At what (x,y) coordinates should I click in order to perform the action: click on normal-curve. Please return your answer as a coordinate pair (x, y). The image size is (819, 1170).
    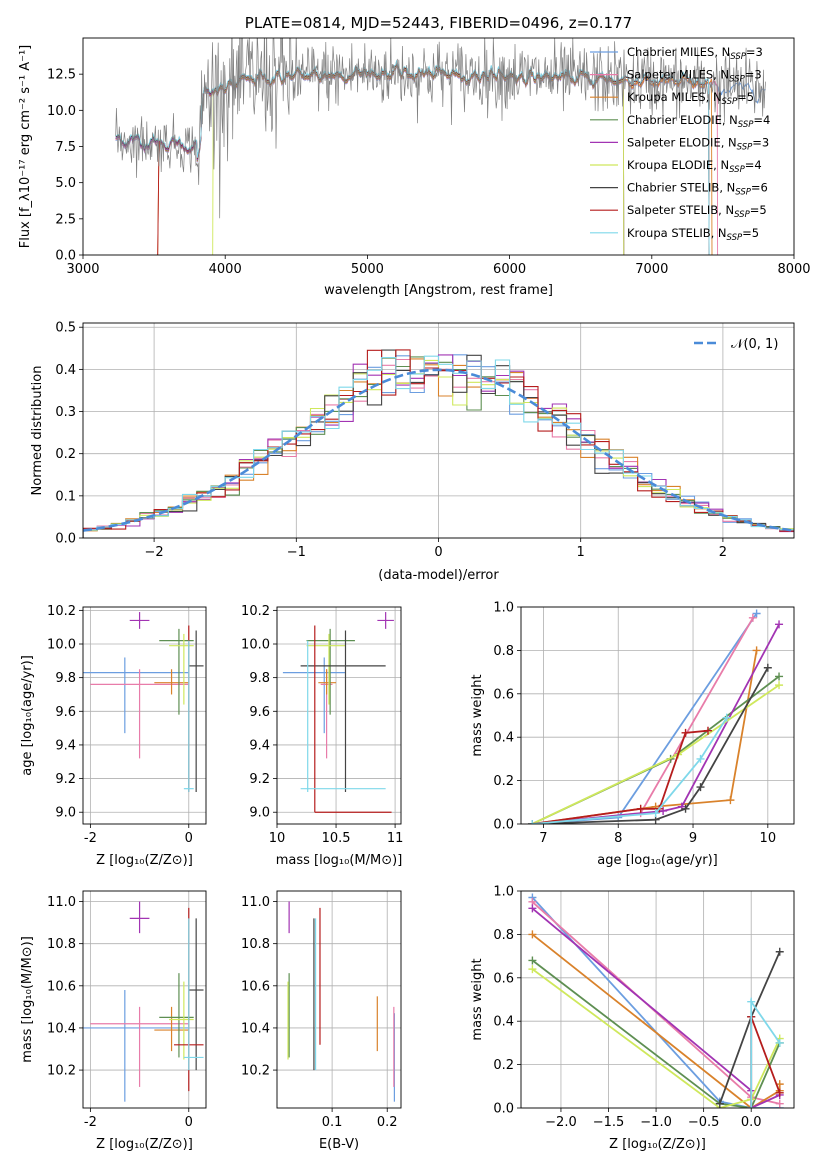
    Looking at the image, I should click on (438, 450).